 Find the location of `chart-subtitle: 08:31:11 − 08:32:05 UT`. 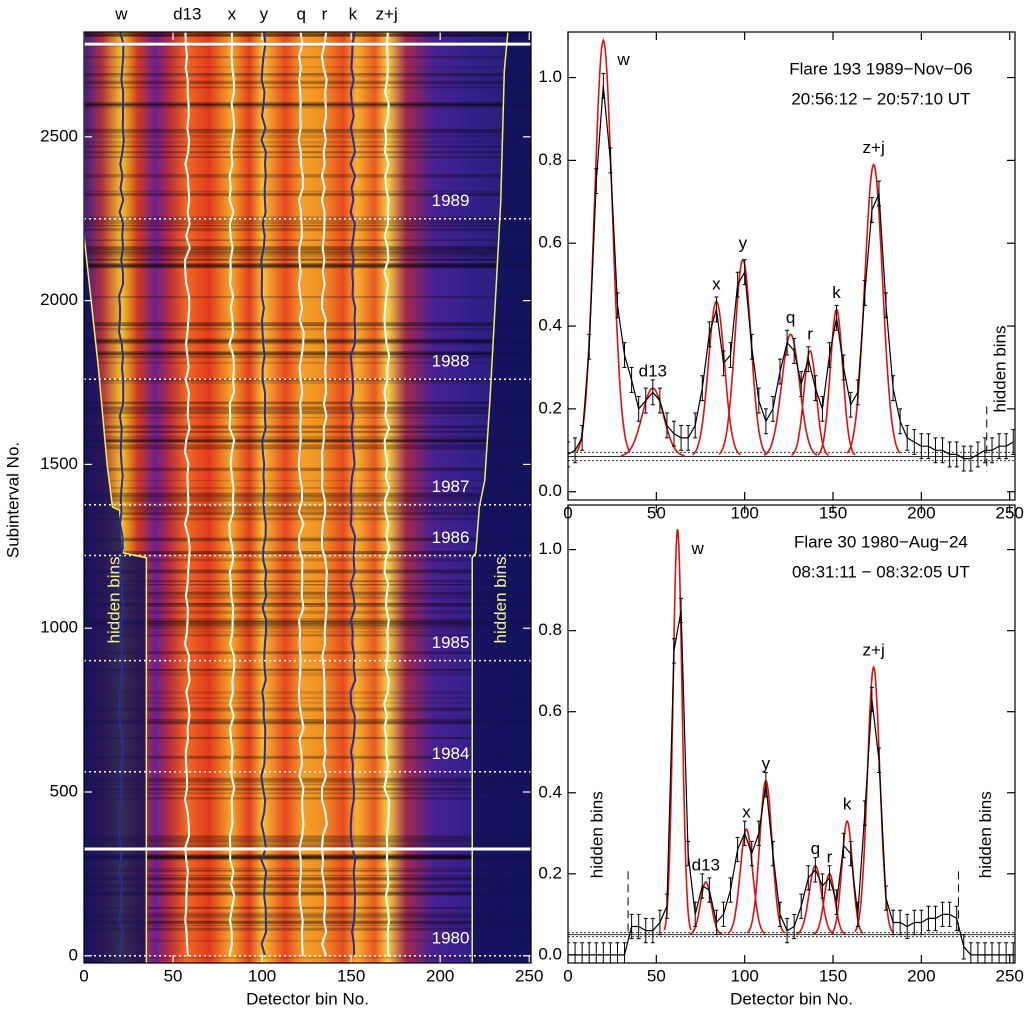

chart-subtitle: 08:31:11 − 08:32:05 UT is located at coordinates (881, 571).